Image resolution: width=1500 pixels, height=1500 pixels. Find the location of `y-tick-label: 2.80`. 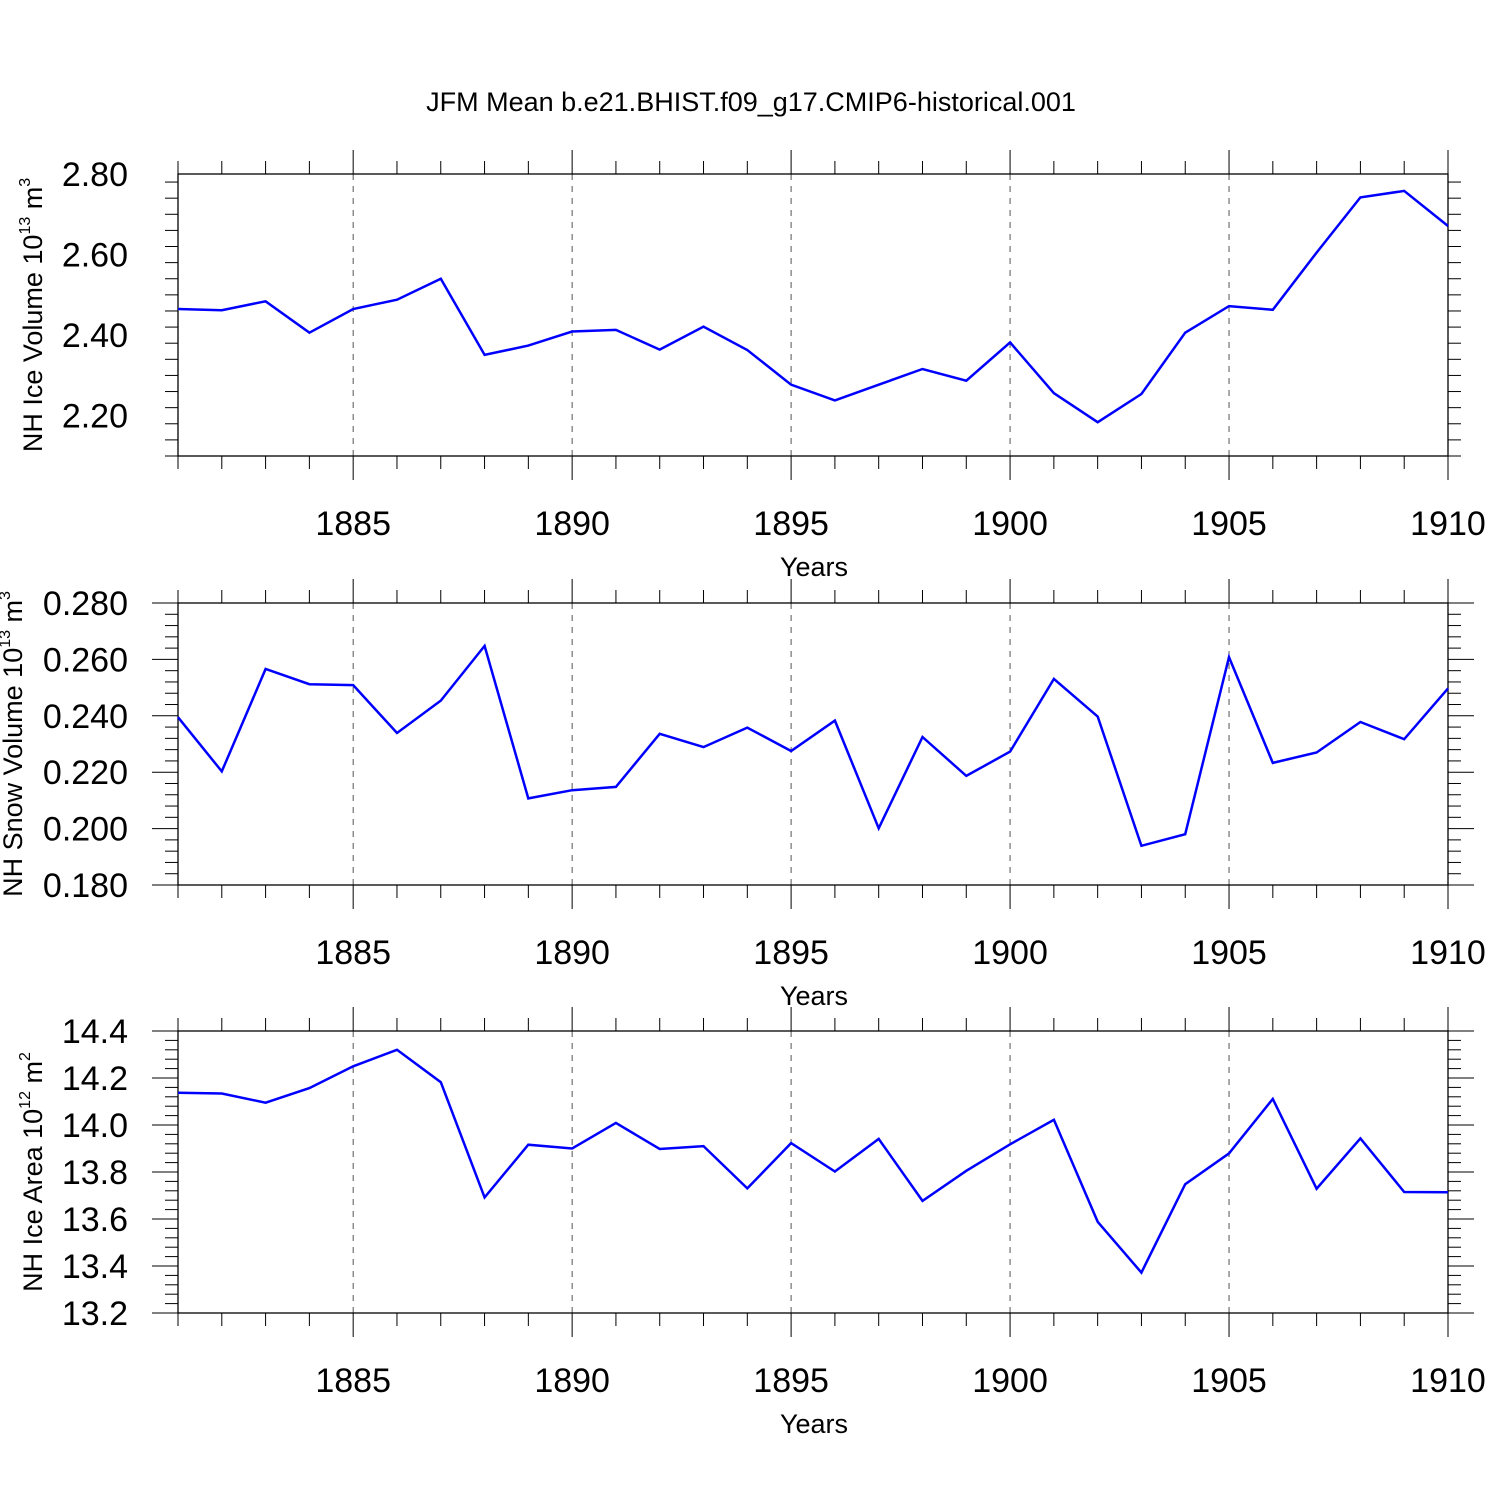

y-tick-label: 2.80 is located at coordinates (95, 175).